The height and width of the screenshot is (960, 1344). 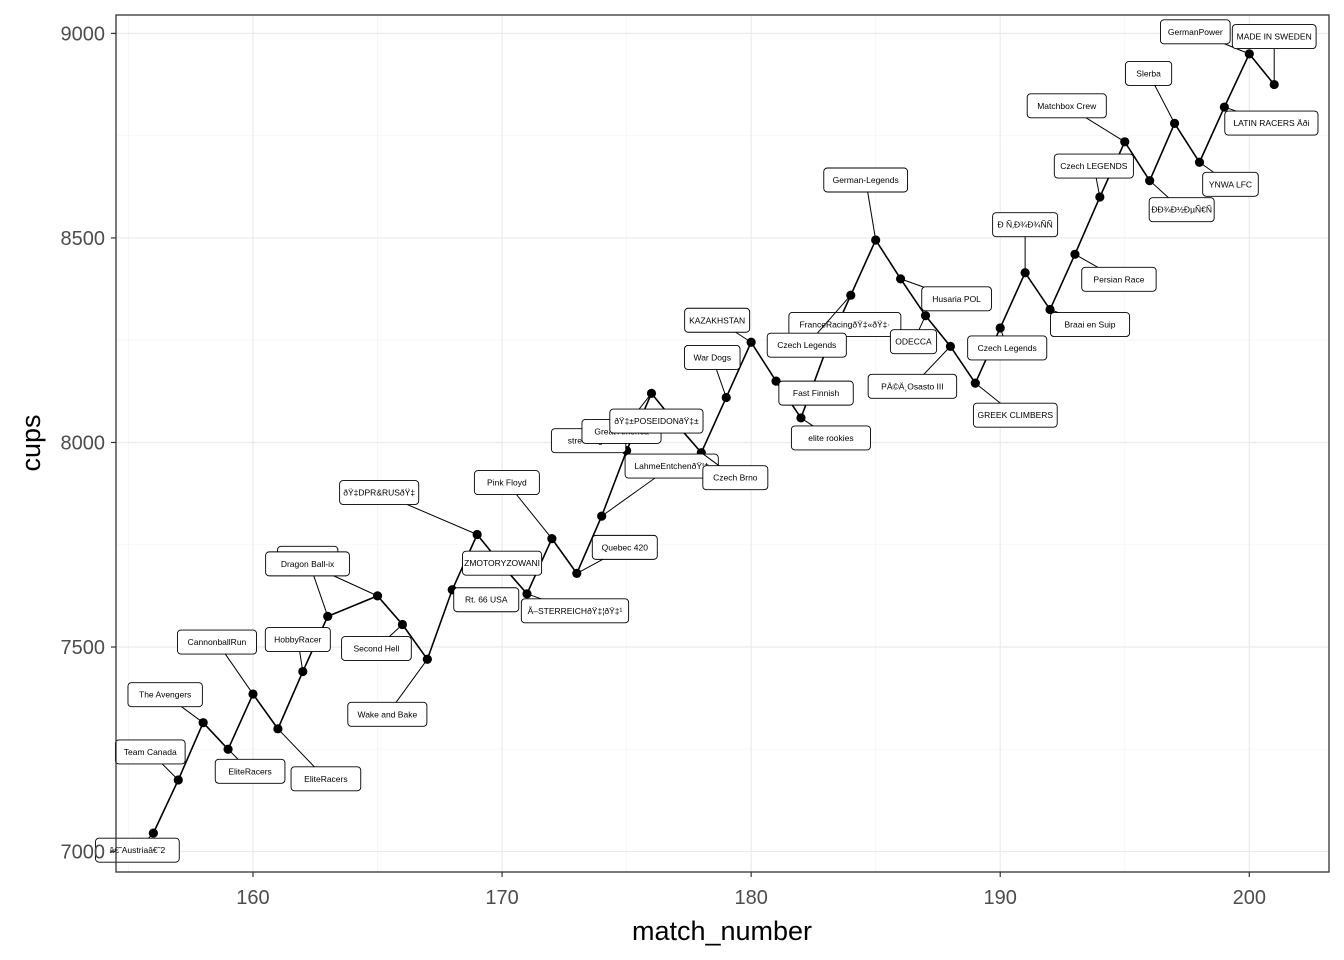 I want to click on y-axis-ticks: 7000 7500 8000 8500 9000, so click(x=88, y=443).